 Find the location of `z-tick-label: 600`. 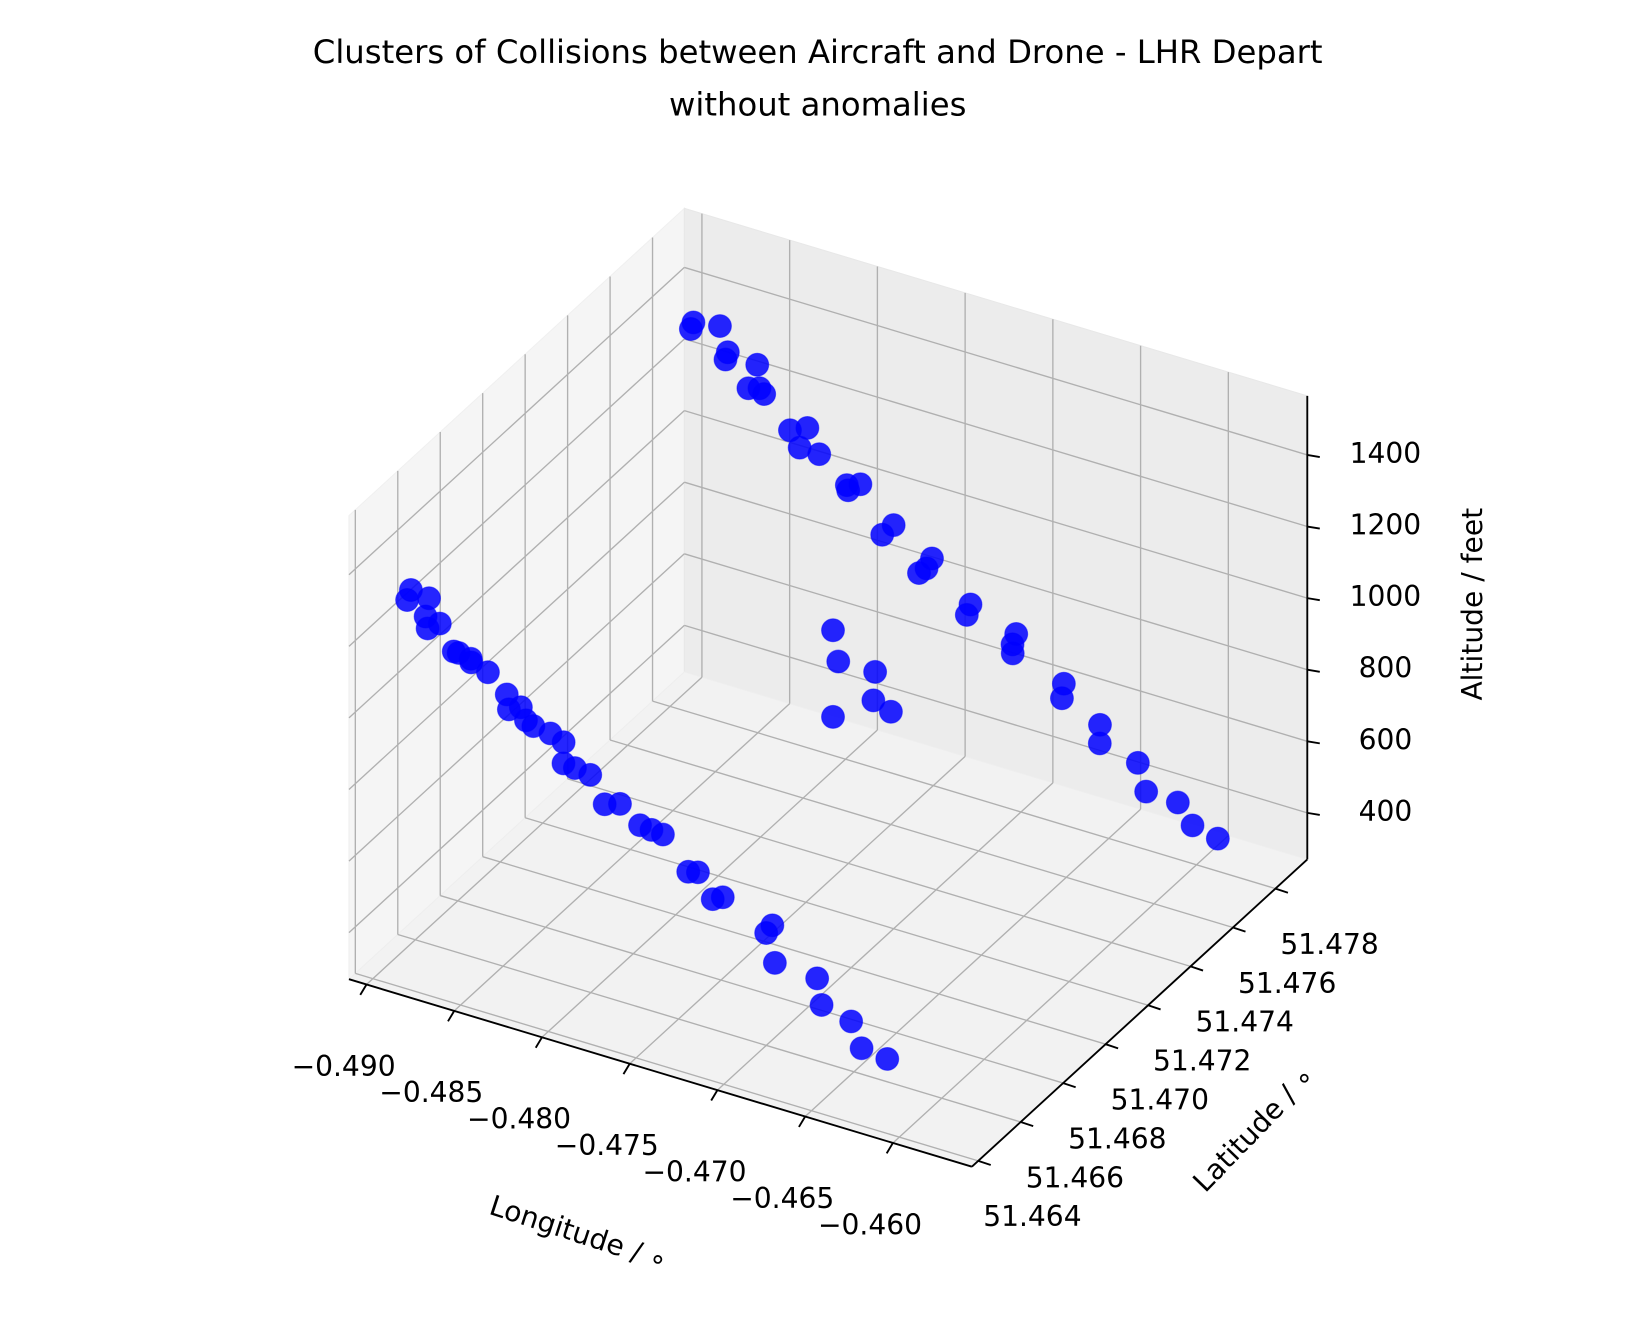

z-tick-label: 600 is located at coordinates (1386, 739).